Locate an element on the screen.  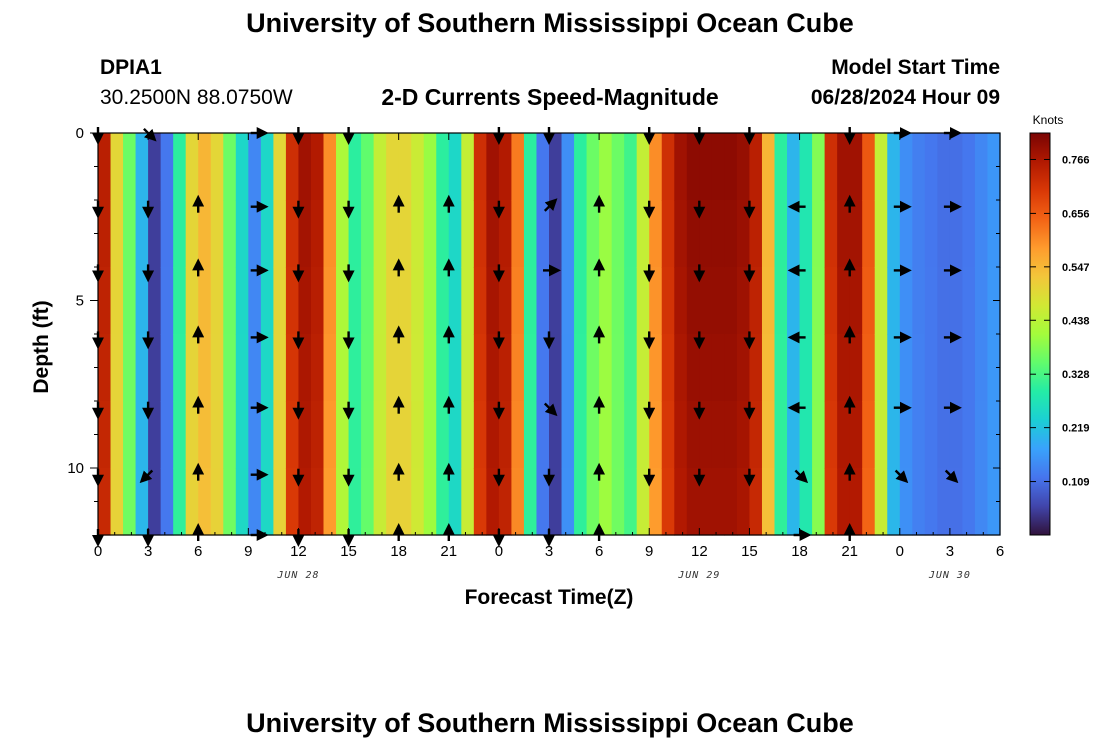
x-tick-label: 3 is located at coordinates (549, 551).